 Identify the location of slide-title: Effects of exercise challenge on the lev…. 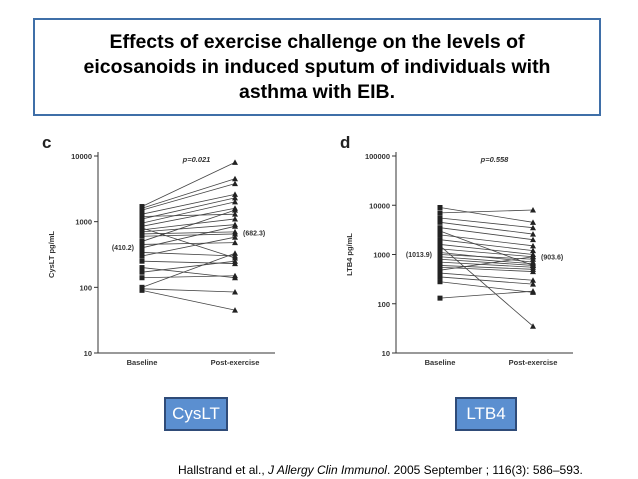
(317, 66).